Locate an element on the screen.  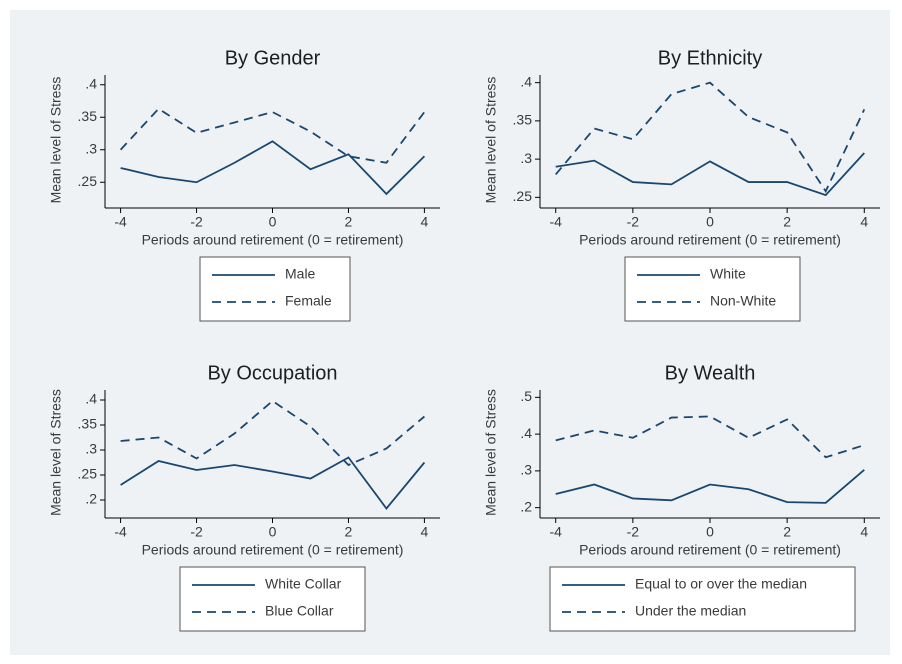
legend-label: Equal to or over the median is located at coordinates (721, 584).